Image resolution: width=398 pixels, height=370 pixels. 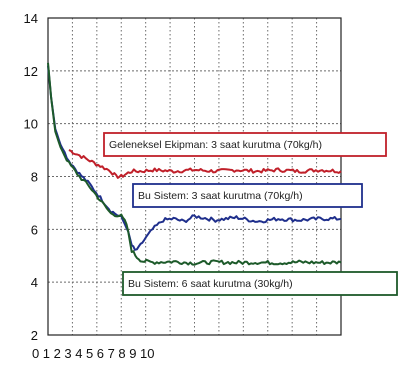 I want to click on y-tick-label: 10, so click(x=31, y=124).